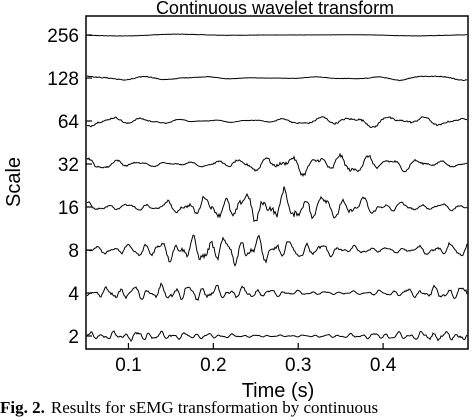 The height and width of the screenshot is (419, 474). I want to click on x-axis-ticks: 0.1 0.2 0.3 0.4, so click(256, 359).